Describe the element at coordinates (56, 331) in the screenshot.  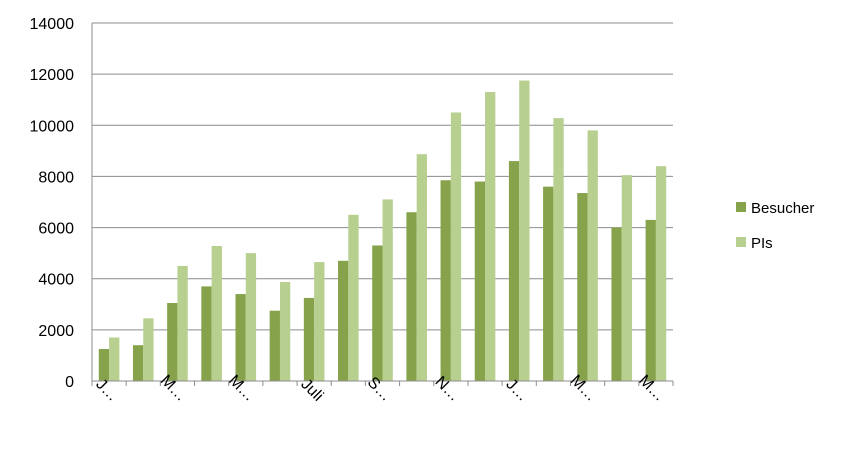
I see `y-tick-label: 2000` at that location.